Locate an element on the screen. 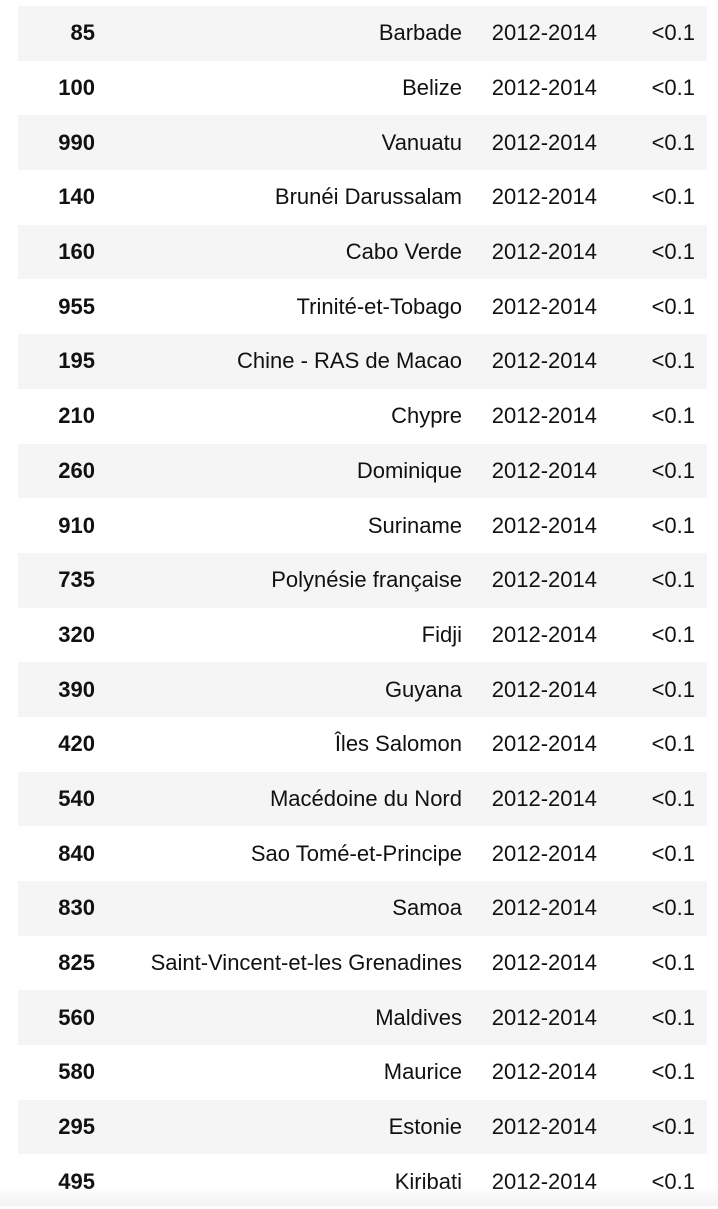 The image size is (718, 1209). row-code-cell: 540 is located at coordinates (76, 798).